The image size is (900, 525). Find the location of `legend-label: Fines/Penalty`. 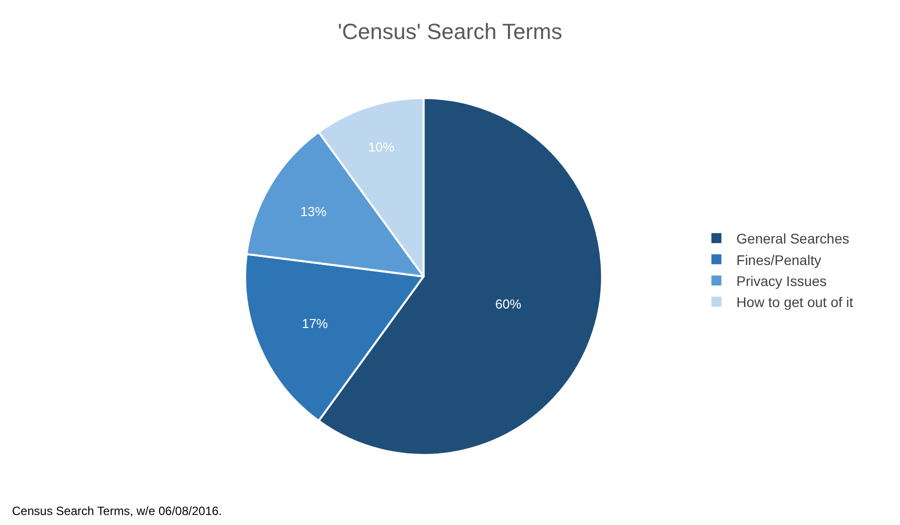

legend-label: Fines/Penalty is located at coordinates (779, 260).